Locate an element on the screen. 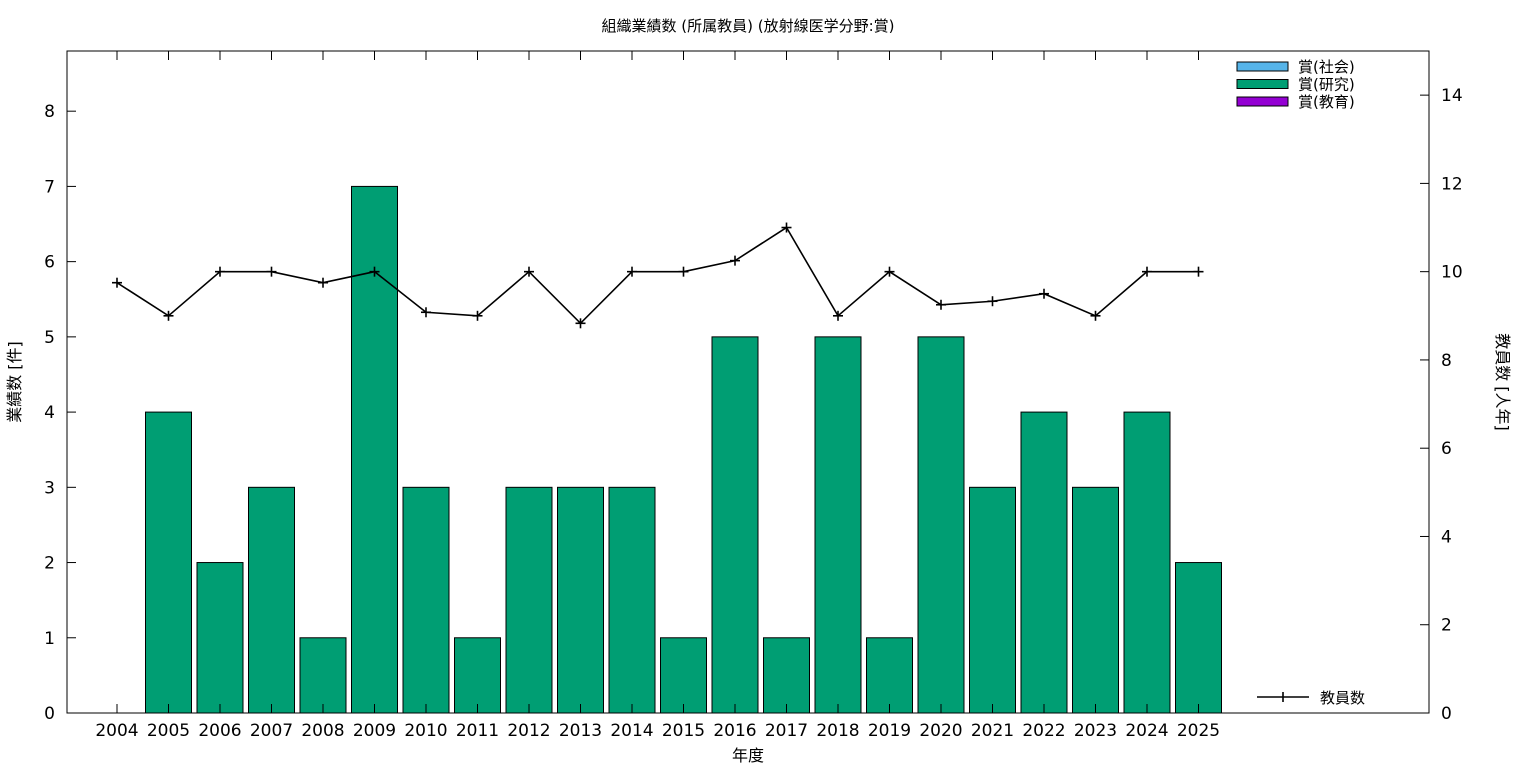  line-point-2022 is located at coordinates (1044, 293).